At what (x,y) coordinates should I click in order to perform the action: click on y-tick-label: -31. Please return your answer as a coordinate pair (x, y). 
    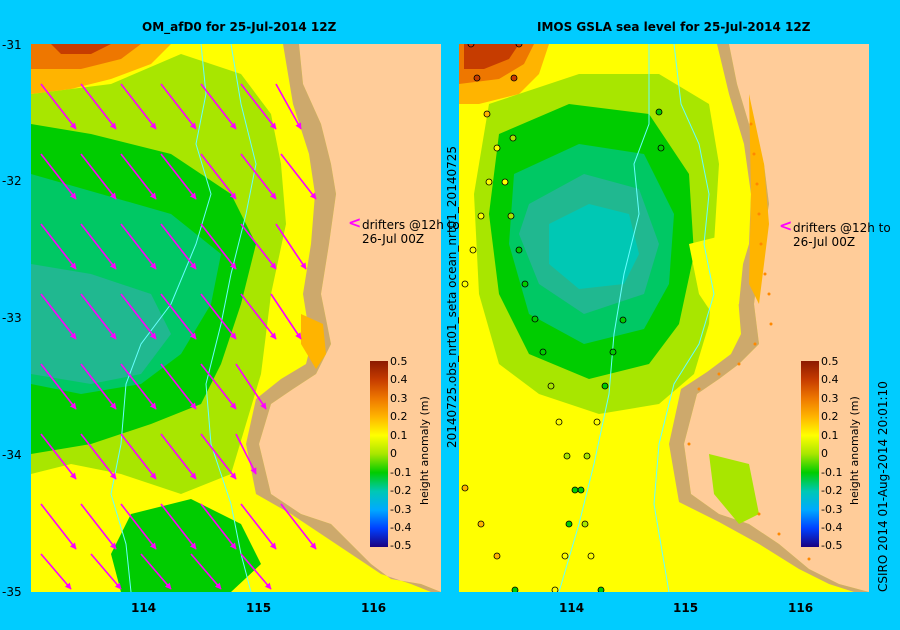
    Looking at the image, I should click on (12, 45).